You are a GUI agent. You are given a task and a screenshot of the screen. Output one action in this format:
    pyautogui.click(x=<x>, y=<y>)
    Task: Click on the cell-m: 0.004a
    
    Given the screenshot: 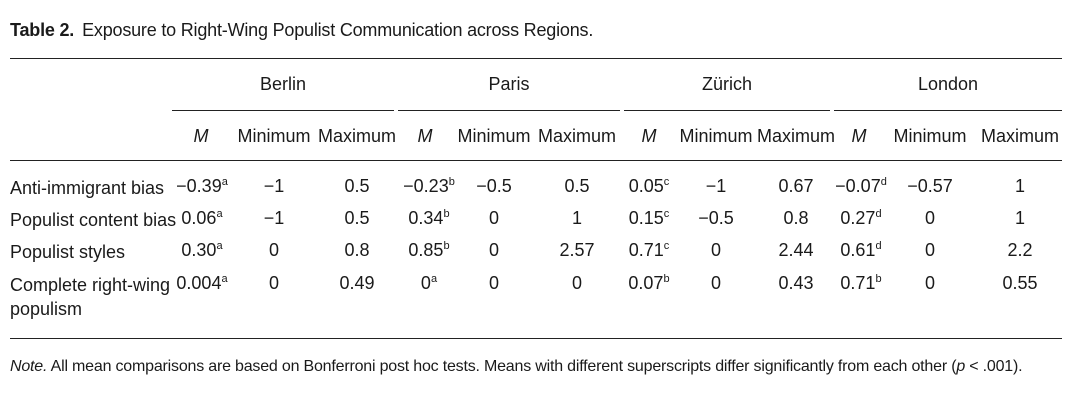 What is the action you would take?
    pyautogui.click(x=202, y=283)
    